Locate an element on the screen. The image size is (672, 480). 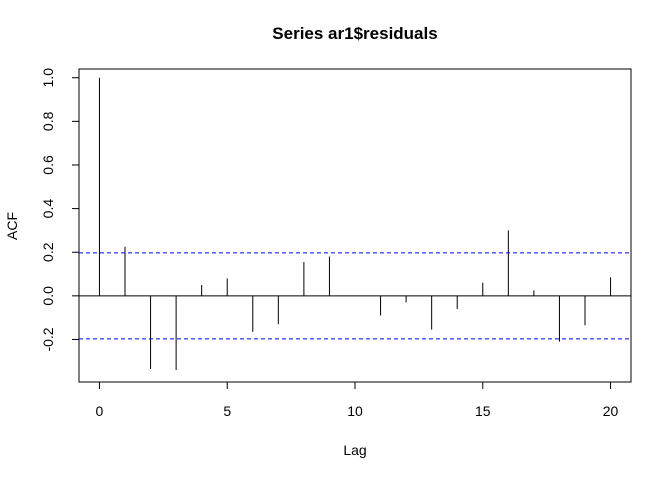
x-tick-label: 10 is located at coordinates (355, 411).